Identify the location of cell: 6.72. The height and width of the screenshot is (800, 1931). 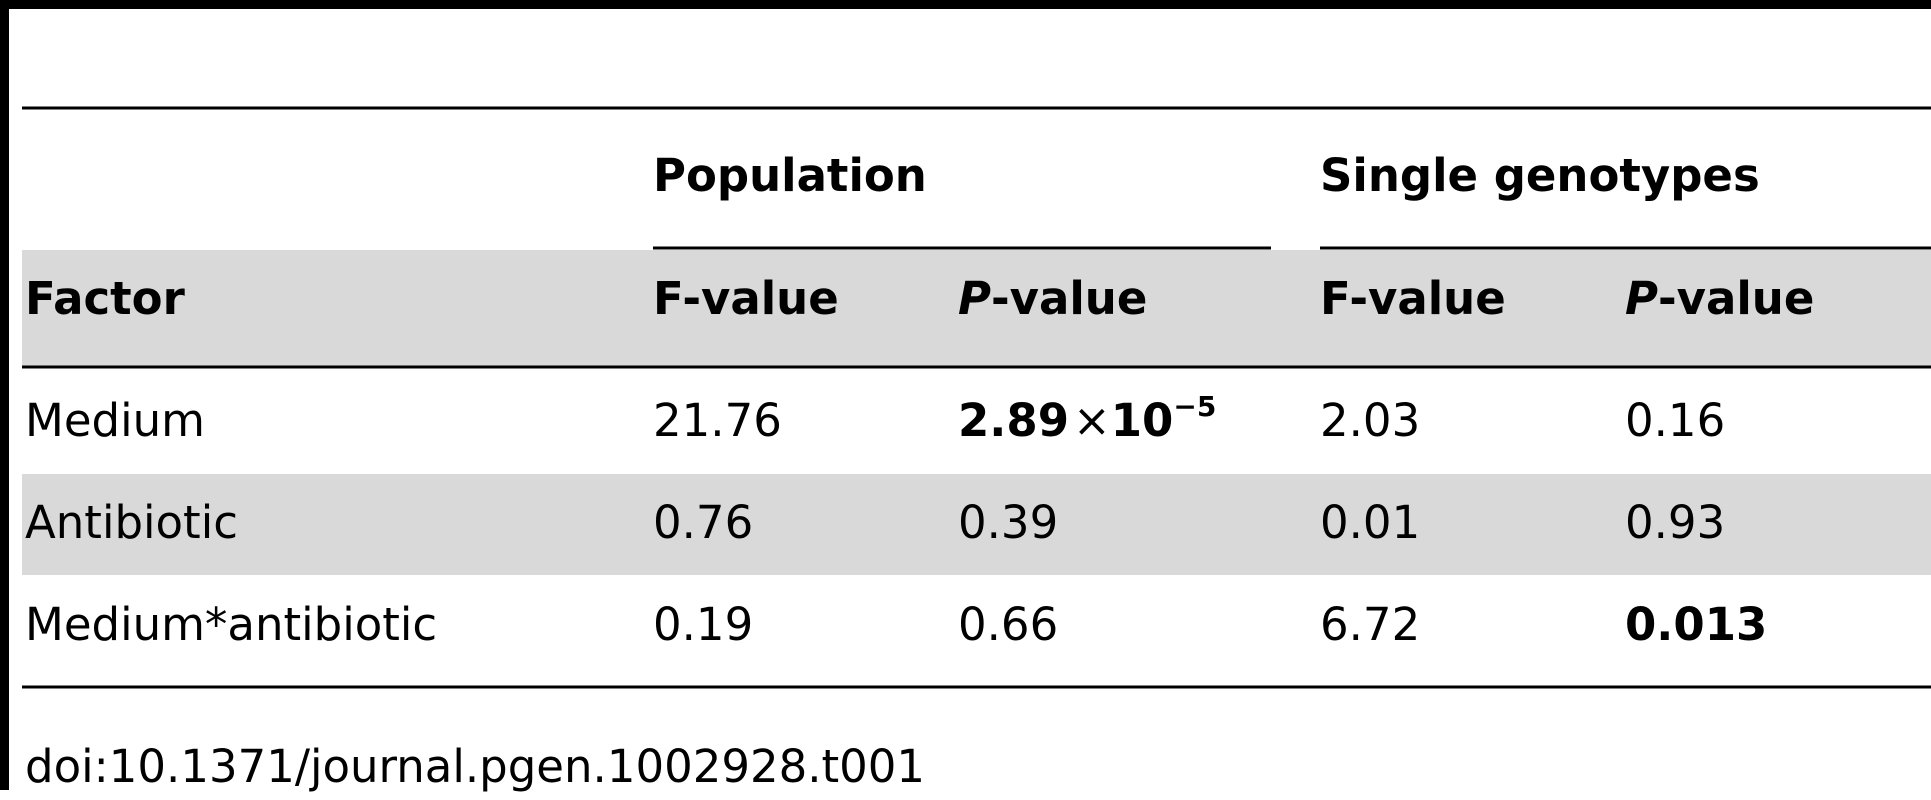
(1370, 624).